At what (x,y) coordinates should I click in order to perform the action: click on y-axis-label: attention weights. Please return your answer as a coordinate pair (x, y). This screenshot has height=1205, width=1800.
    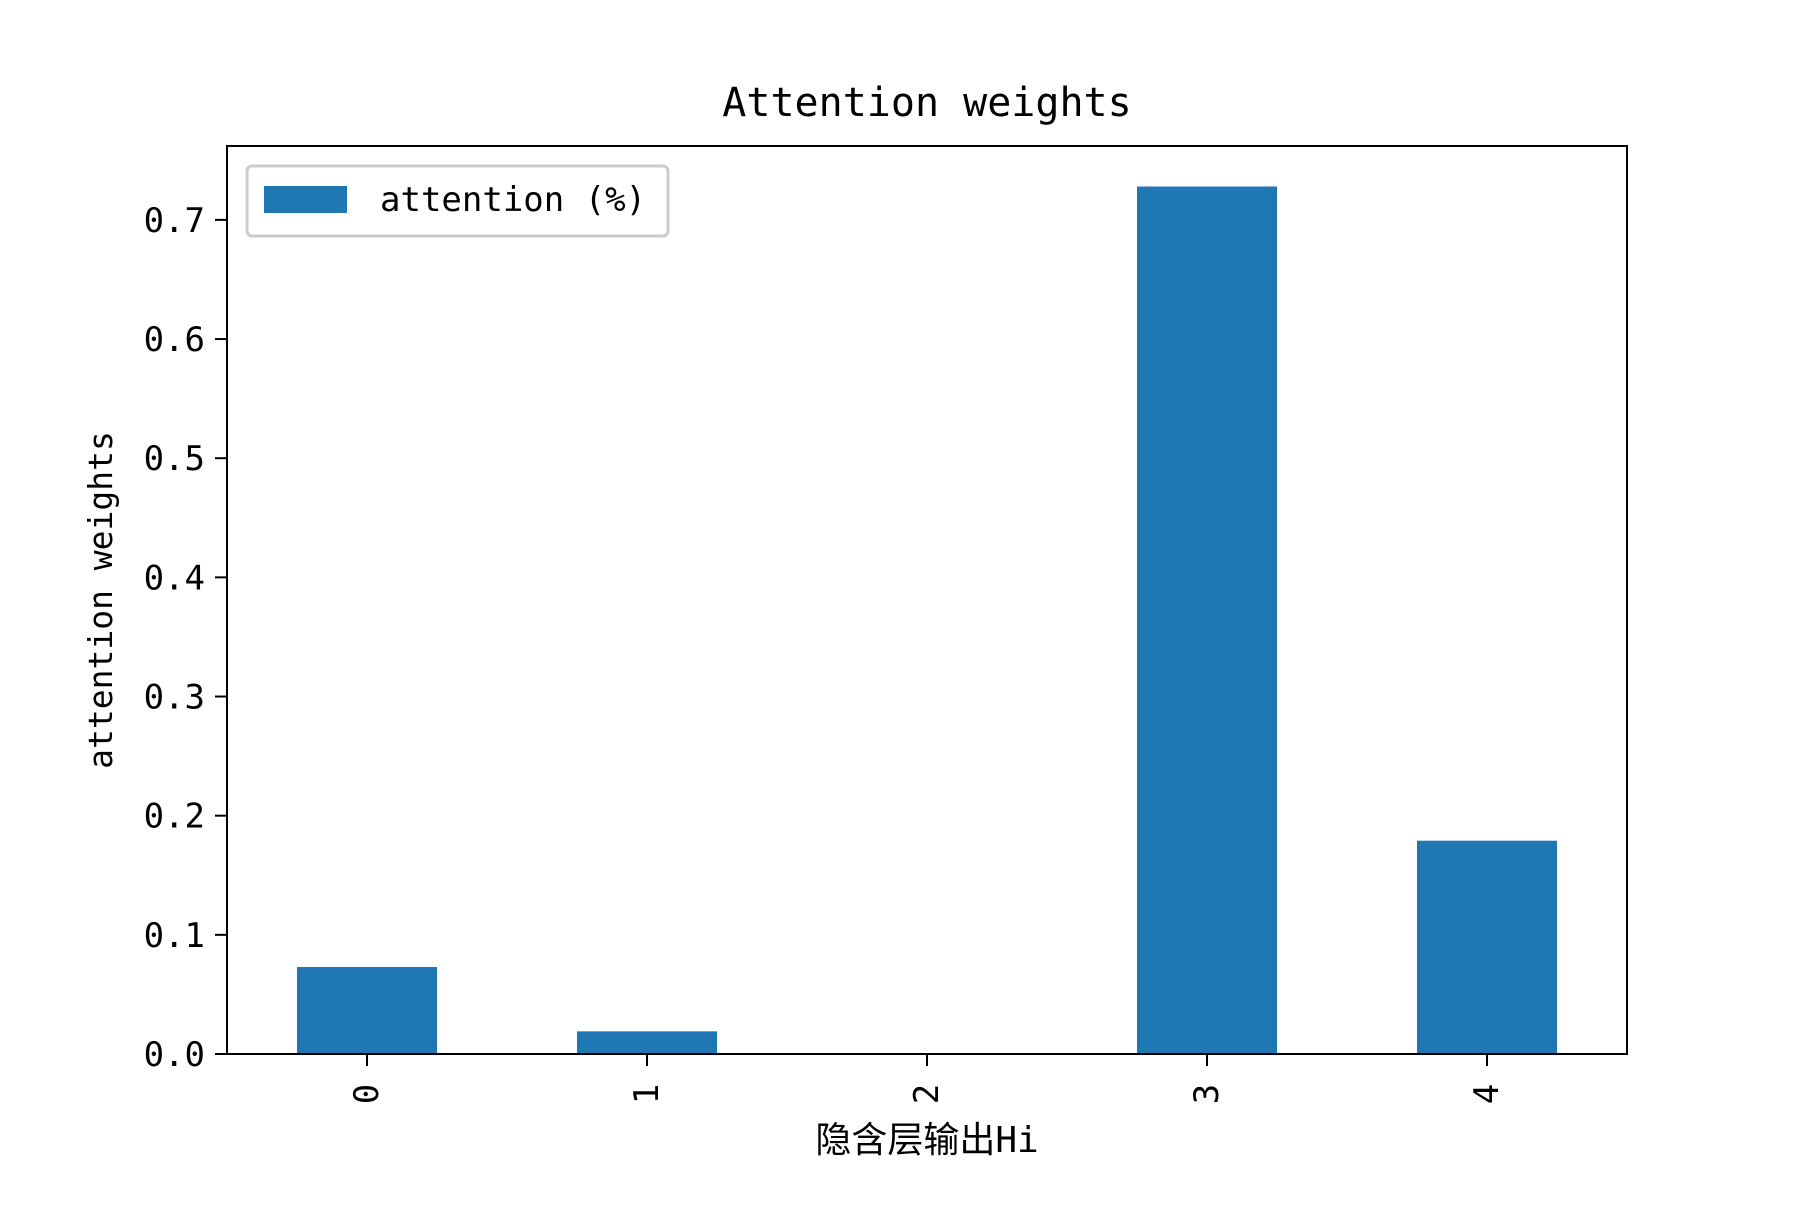
    Looking at the image, I should click on (100, 600).